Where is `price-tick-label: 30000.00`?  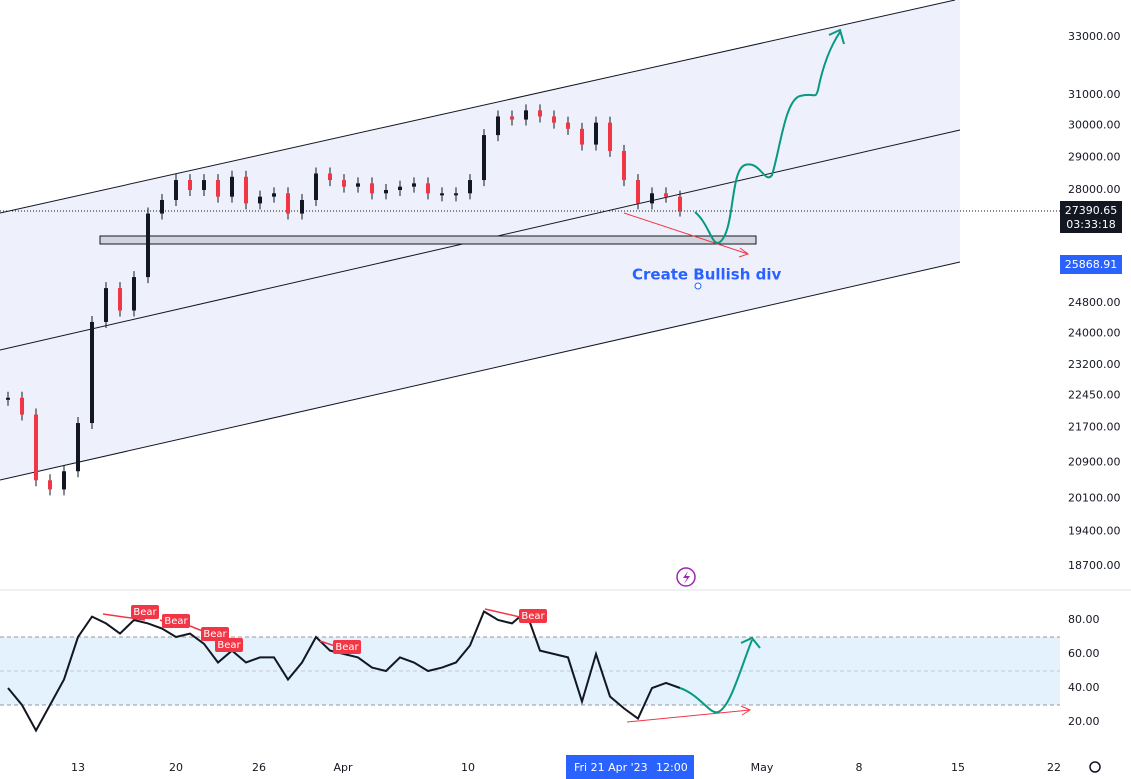 price-tick-label: 30000.00 is located at coordinates (1094, 125).